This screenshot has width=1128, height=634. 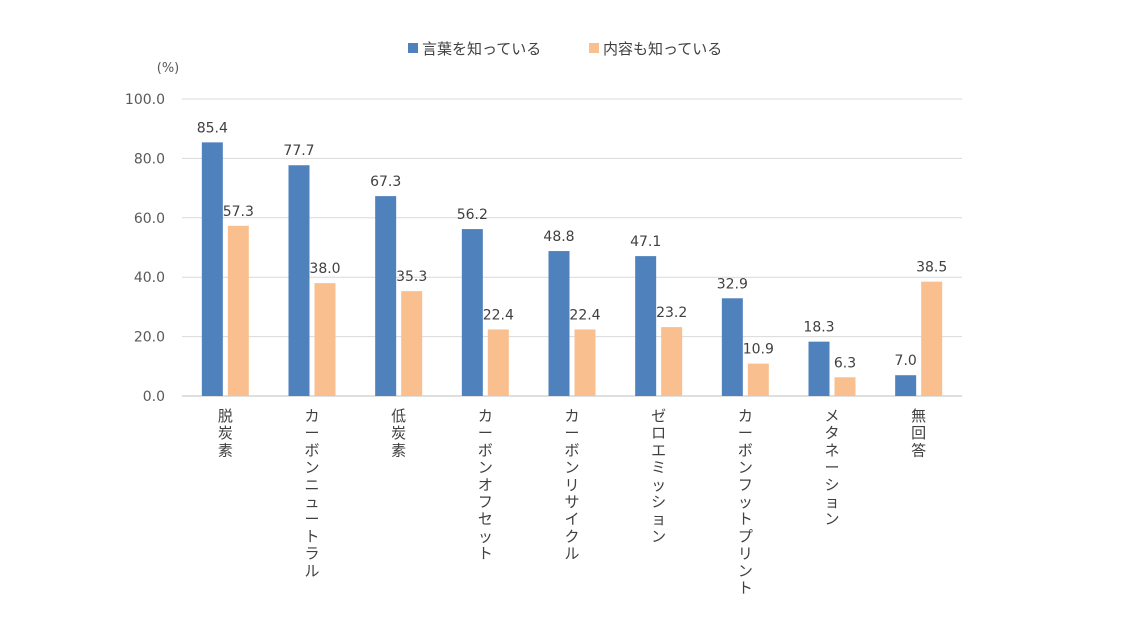 I want to click on data-label: 23.2, so click(x=671, y=313).